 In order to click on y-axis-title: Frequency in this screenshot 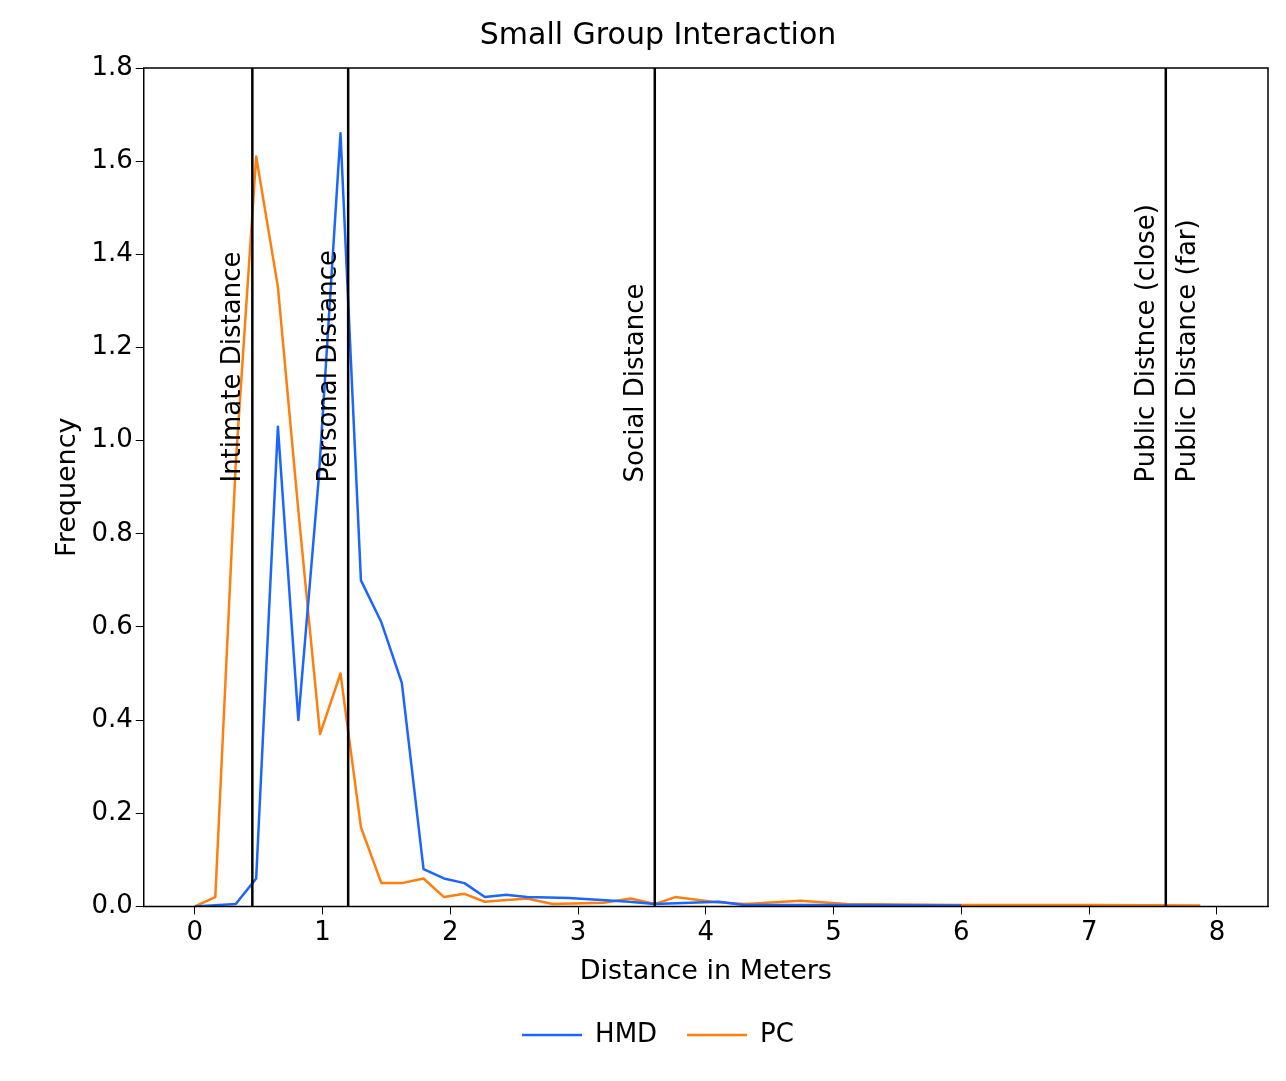, I will do `click(66, 487)`.